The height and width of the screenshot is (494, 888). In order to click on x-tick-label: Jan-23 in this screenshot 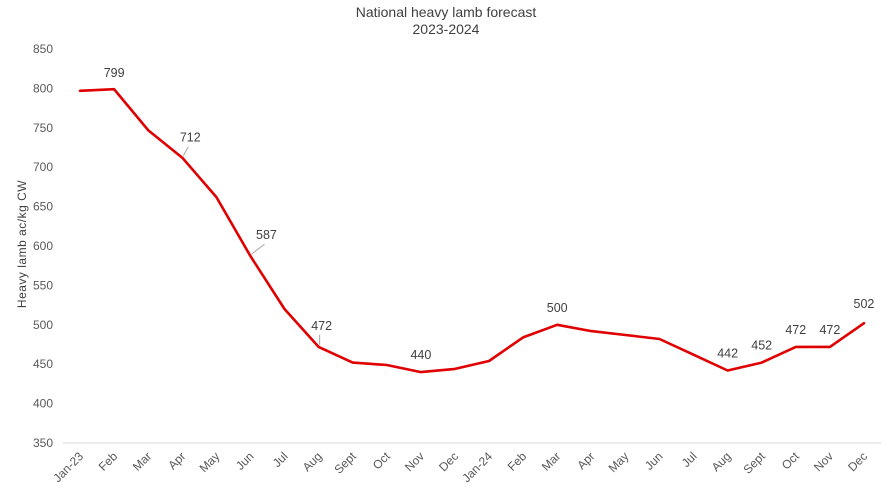, I will do `click(68, 467)`.